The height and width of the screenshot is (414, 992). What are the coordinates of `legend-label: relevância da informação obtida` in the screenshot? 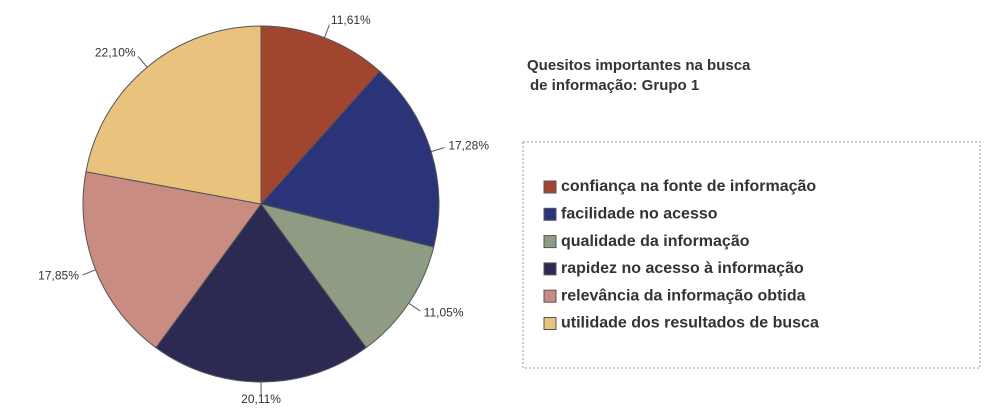 It's located at (683, 295).